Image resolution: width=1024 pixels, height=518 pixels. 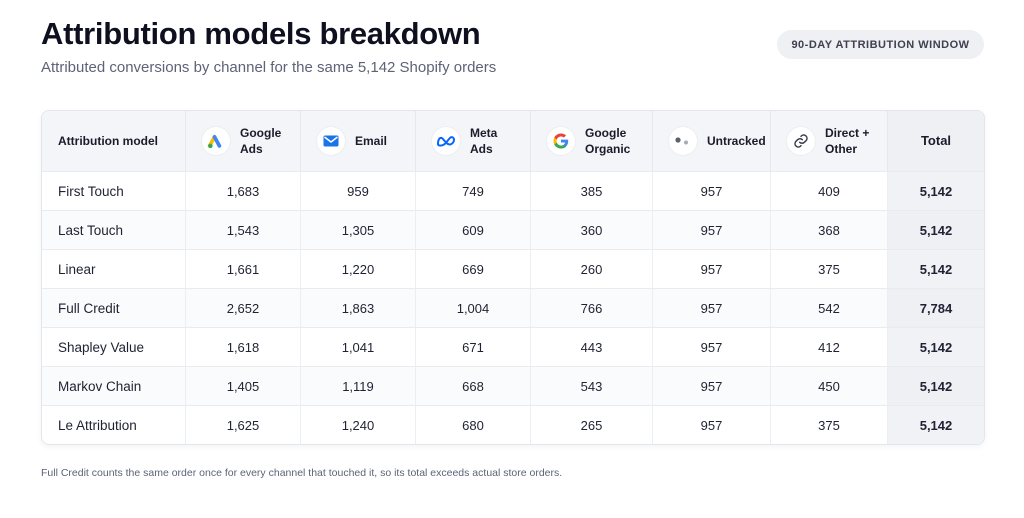 I want to click on table-cell: 1,240, so click(x=358, y=424).